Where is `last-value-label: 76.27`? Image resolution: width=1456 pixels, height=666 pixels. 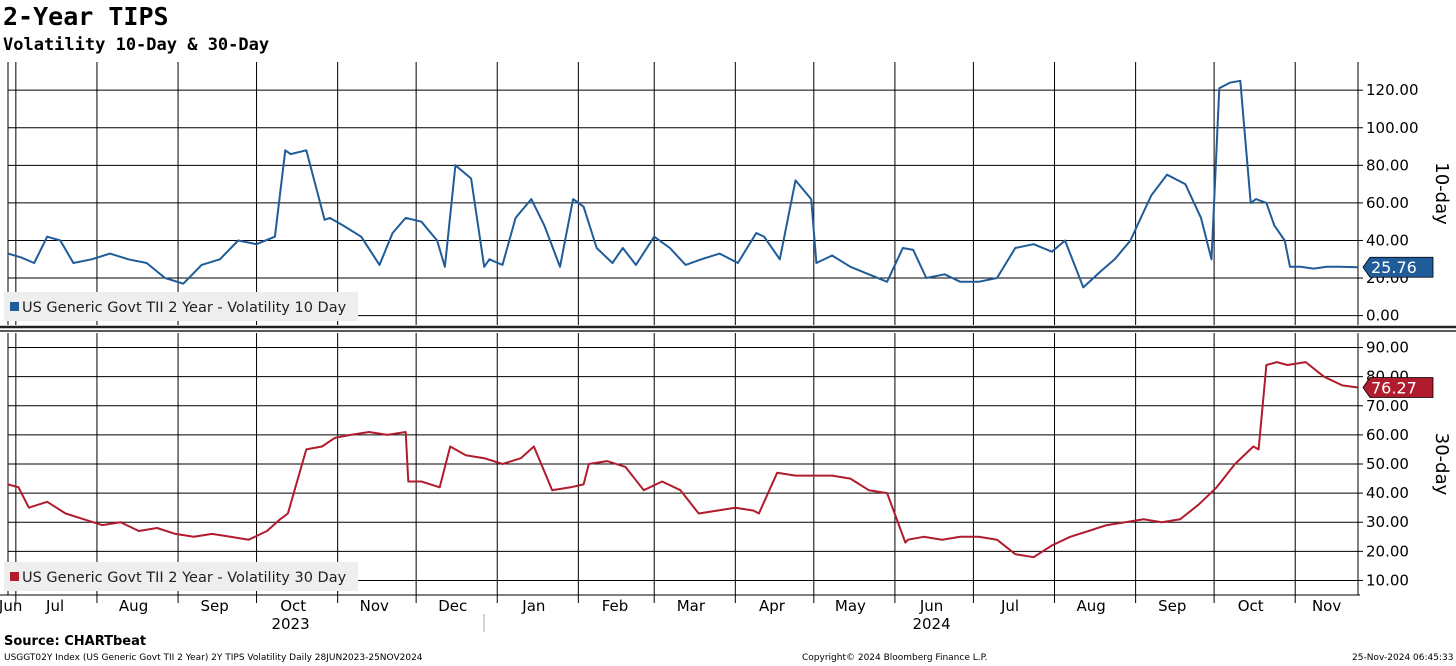
last-value-label: 76.27 is located at coordinates (1394, 388).